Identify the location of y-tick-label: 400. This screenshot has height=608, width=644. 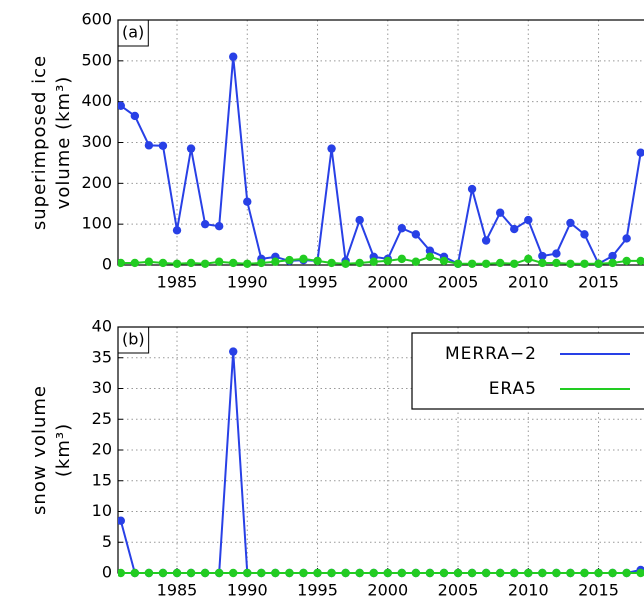
(96, 100).